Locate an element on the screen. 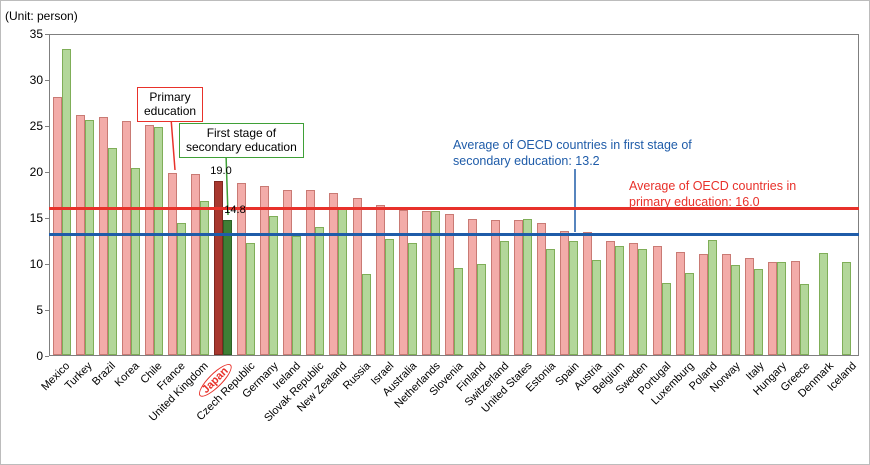  secondary-bar-mexico is located at coordinates (66, 201).